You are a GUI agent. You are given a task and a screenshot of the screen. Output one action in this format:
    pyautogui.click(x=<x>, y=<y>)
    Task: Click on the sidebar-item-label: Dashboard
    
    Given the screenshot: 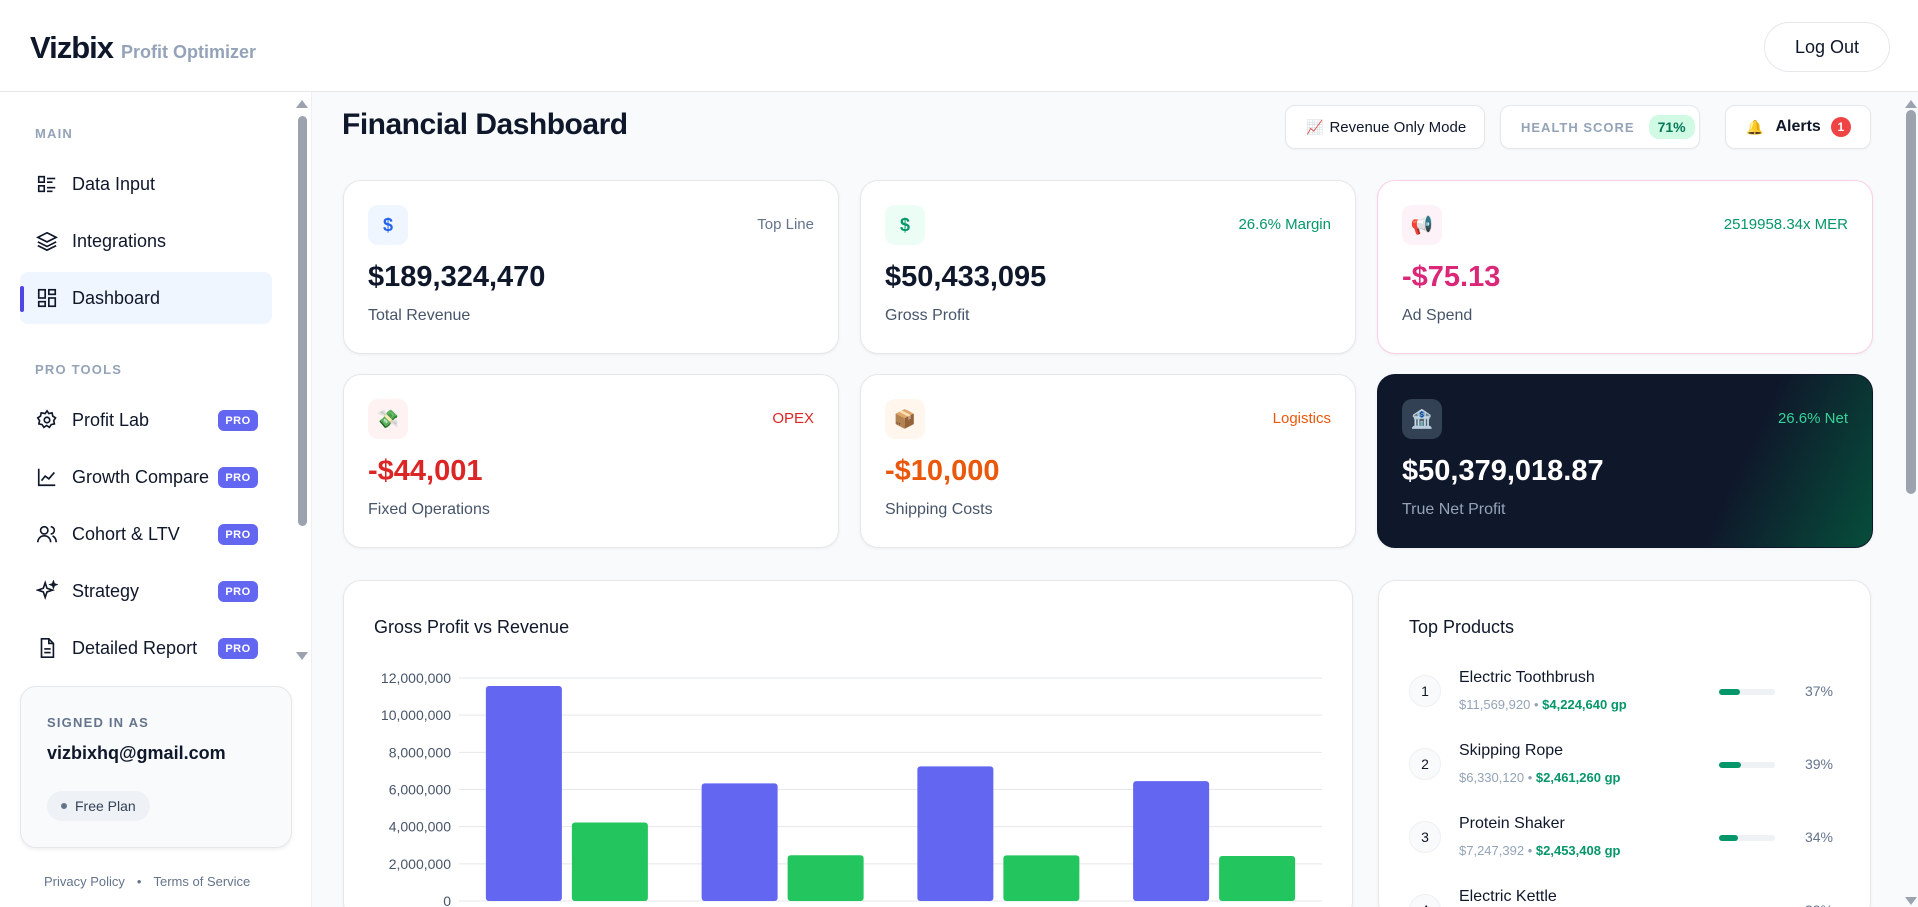 What is the action you would take?
    pyautogui.click(x=116, y=297)
    